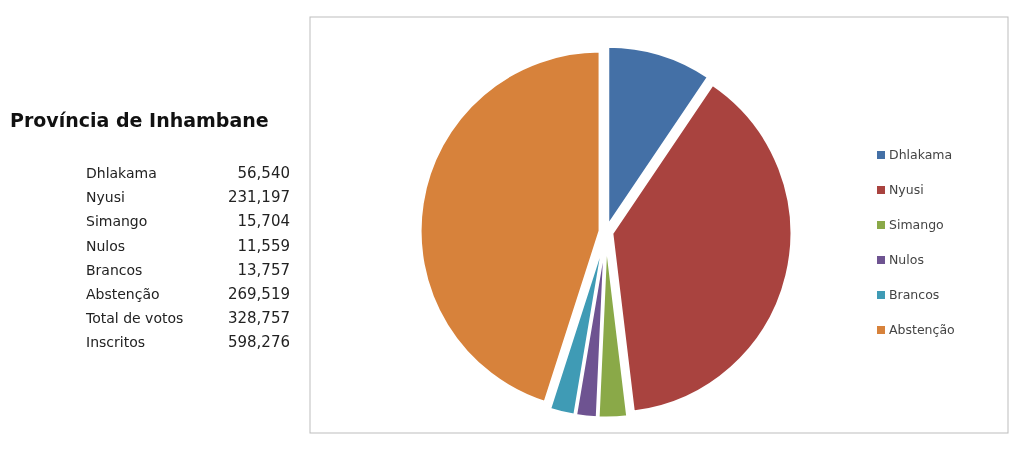 This screenshot has width=1024, height=467. I want to click on legend-label: Simango, so click(916, 224).